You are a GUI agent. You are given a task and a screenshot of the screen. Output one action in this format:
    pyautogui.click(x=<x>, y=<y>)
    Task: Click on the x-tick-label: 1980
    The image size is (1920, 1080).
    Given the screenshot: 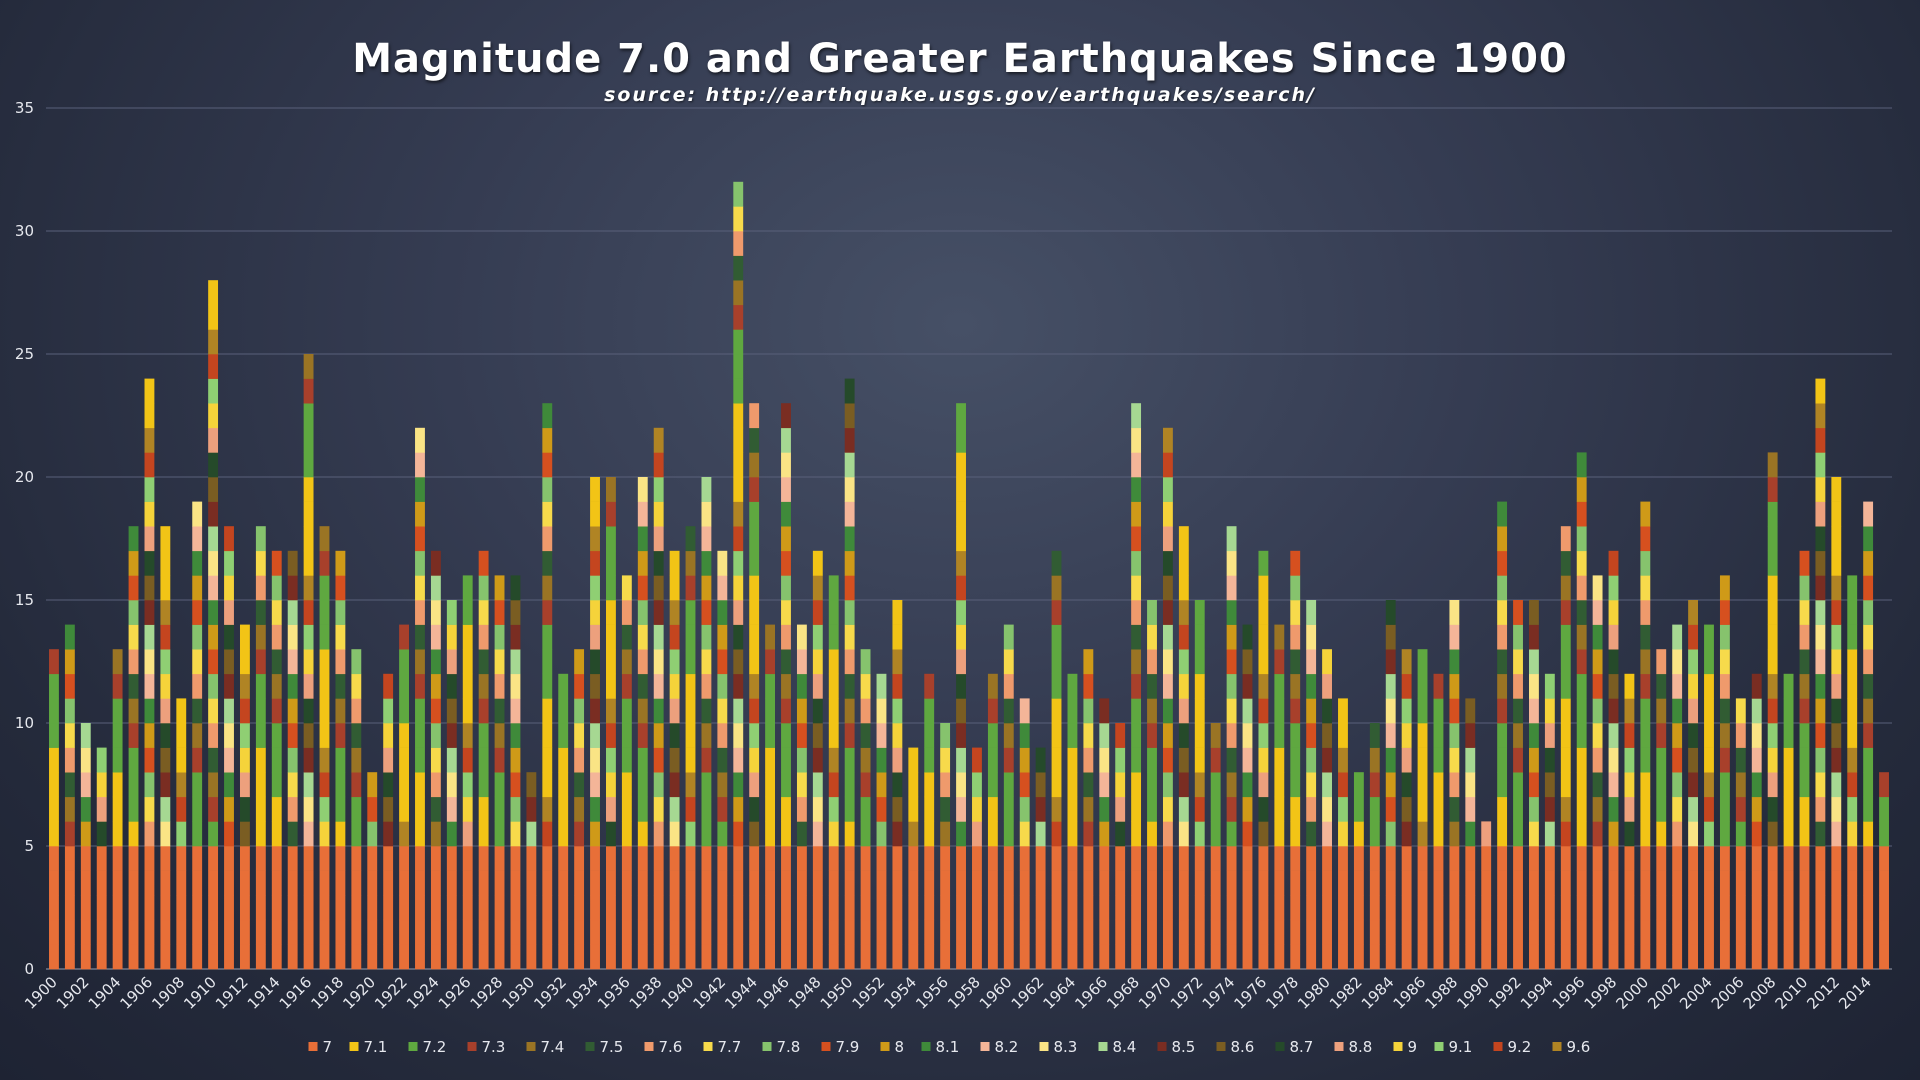 What is the action you would take?
    pyautogui.click(x=1314, y=993)
    